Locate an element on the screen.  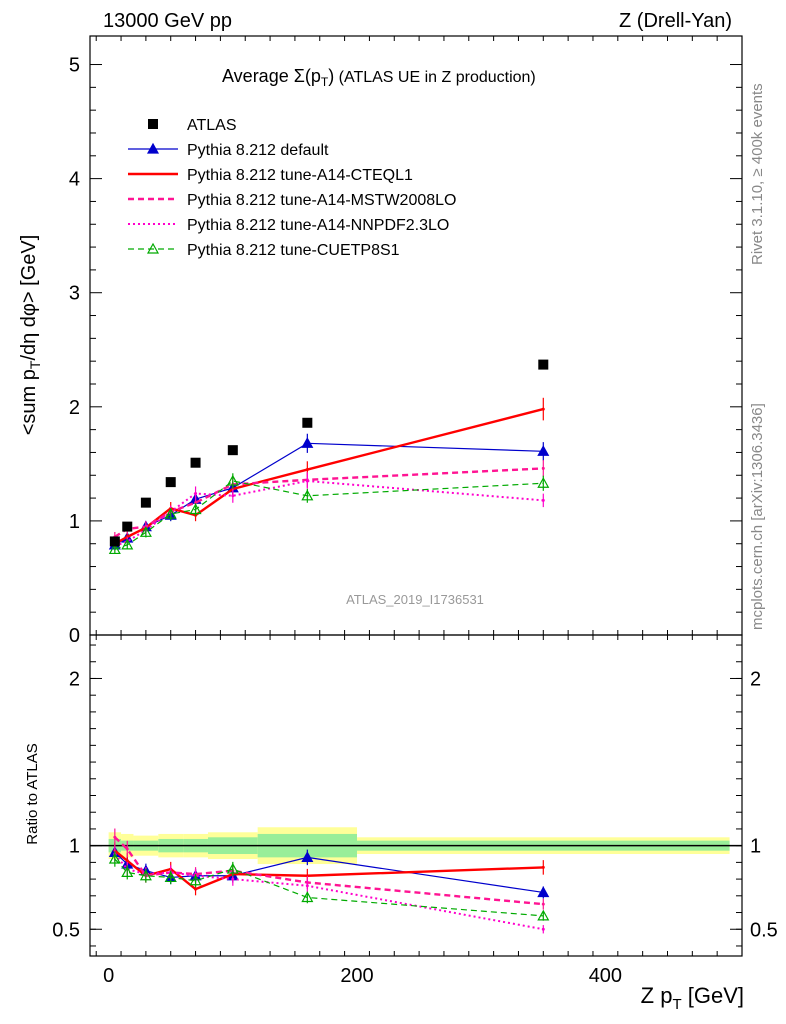
ratio-y-axis-label: Ratio to ATLAS is located at coordinates (32, 793).